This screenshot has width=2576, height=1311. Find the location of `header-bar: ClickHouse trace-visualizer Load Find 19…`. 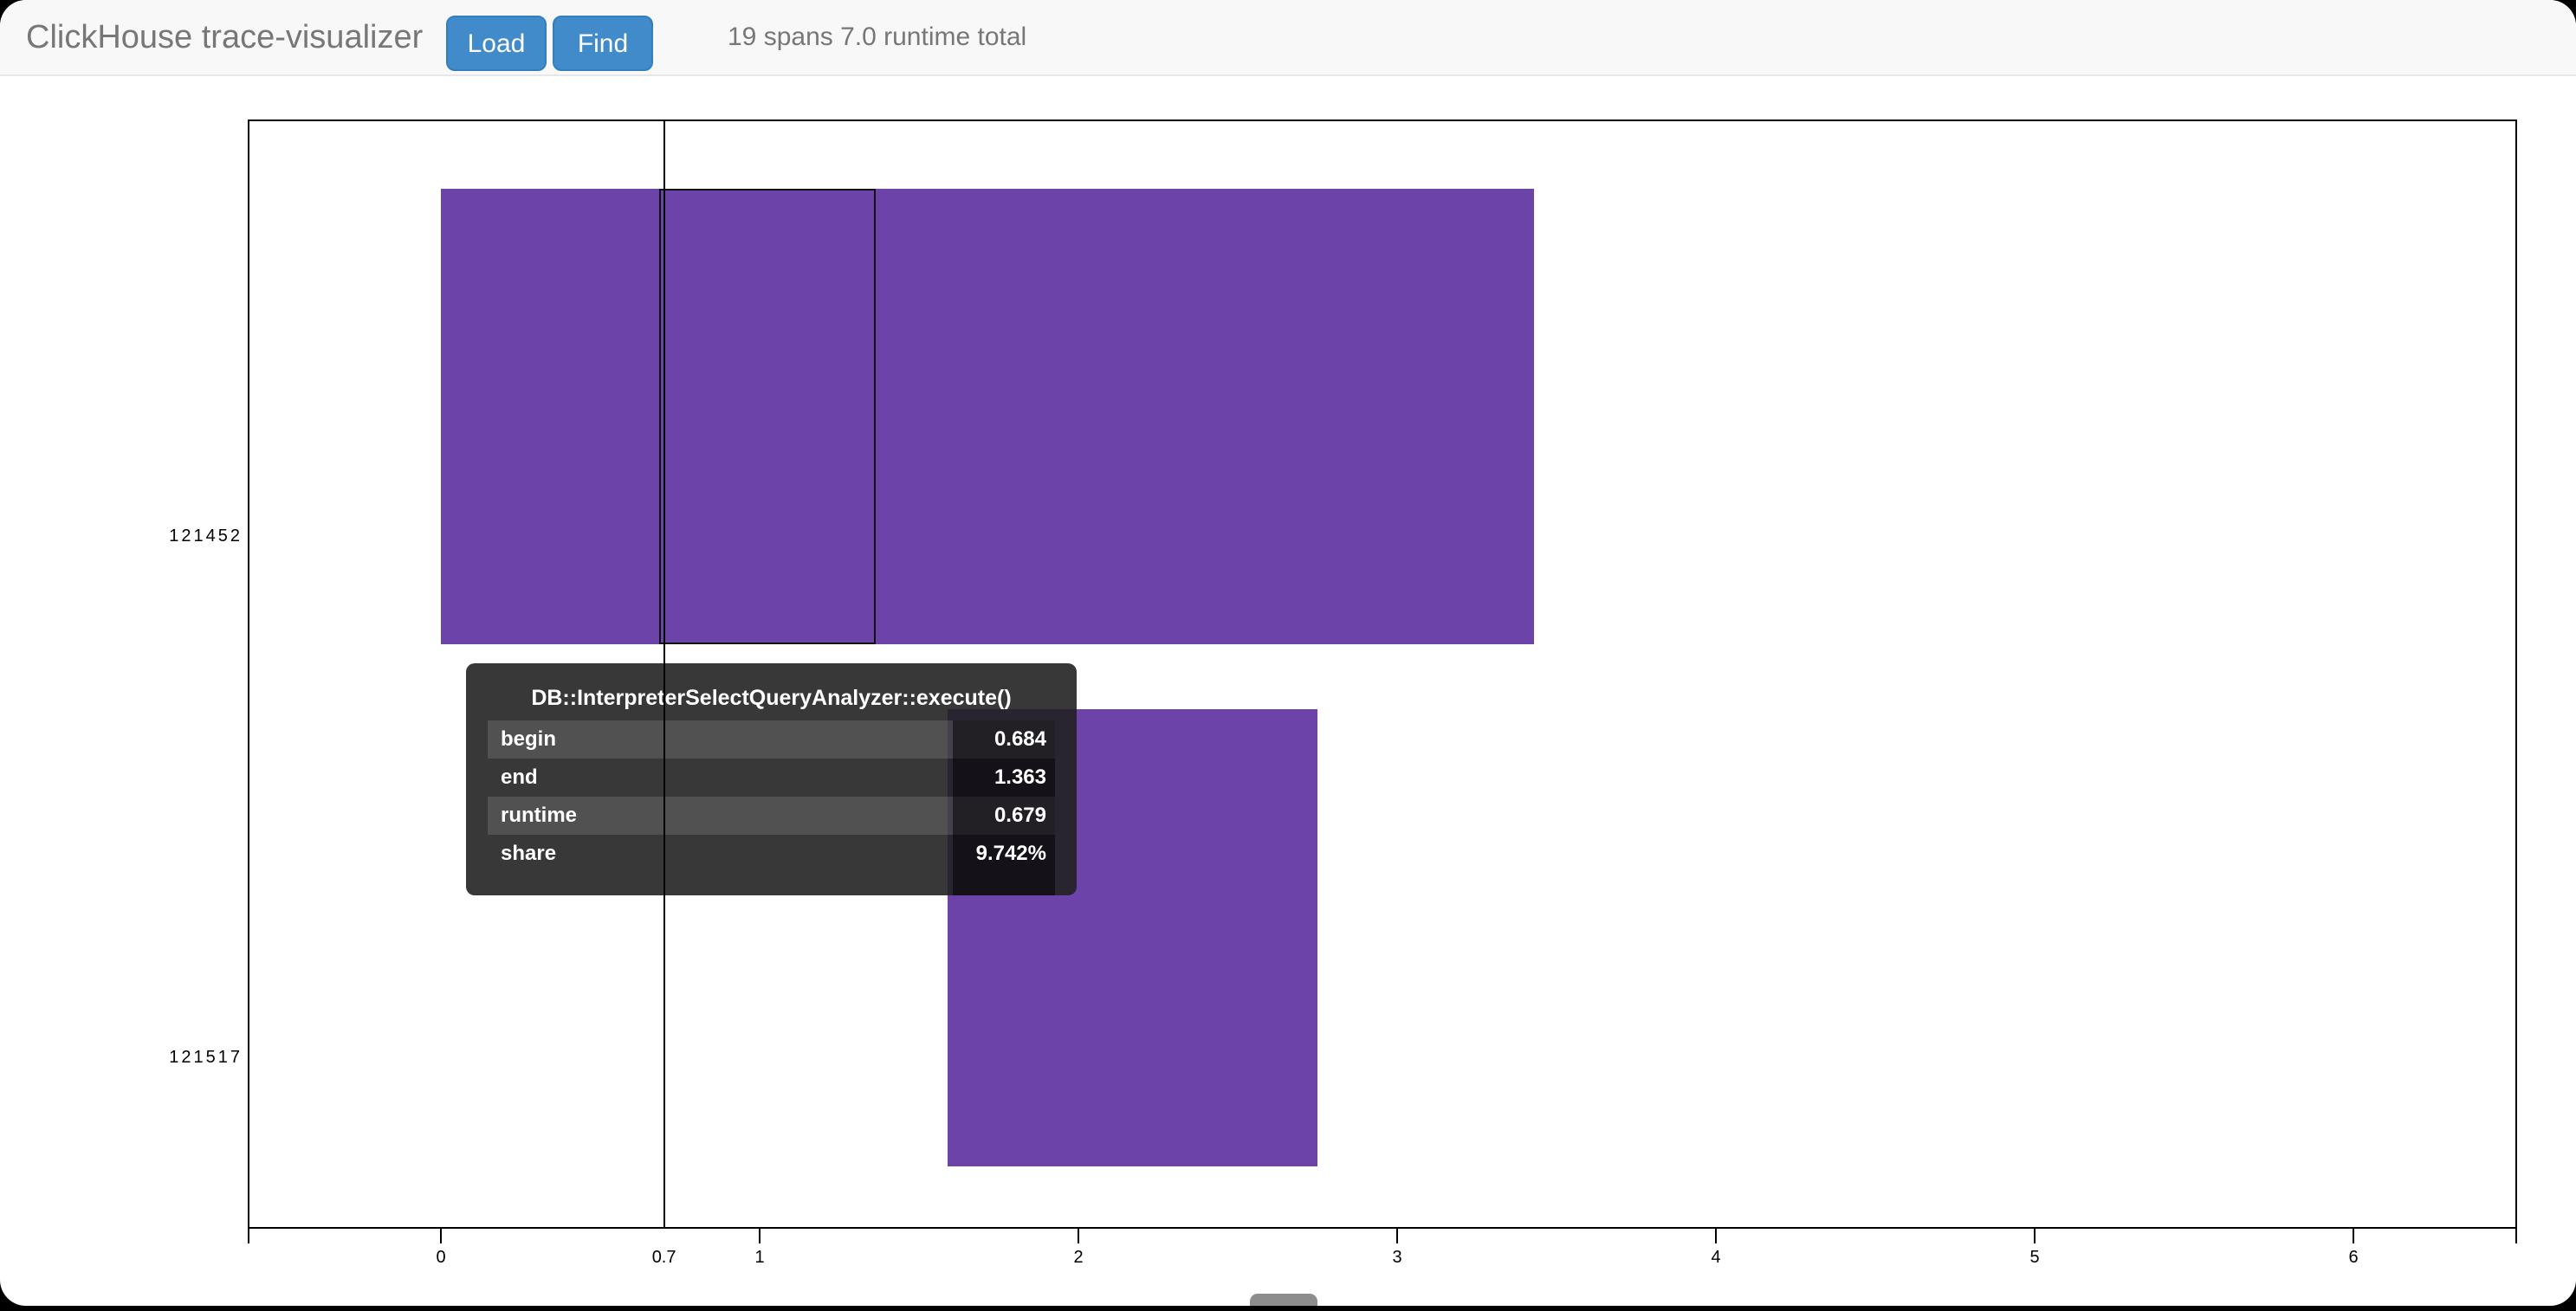

header-bar: ClickHouse trace-visualizer Load Find 19… is located at coordinates (1288, 38).